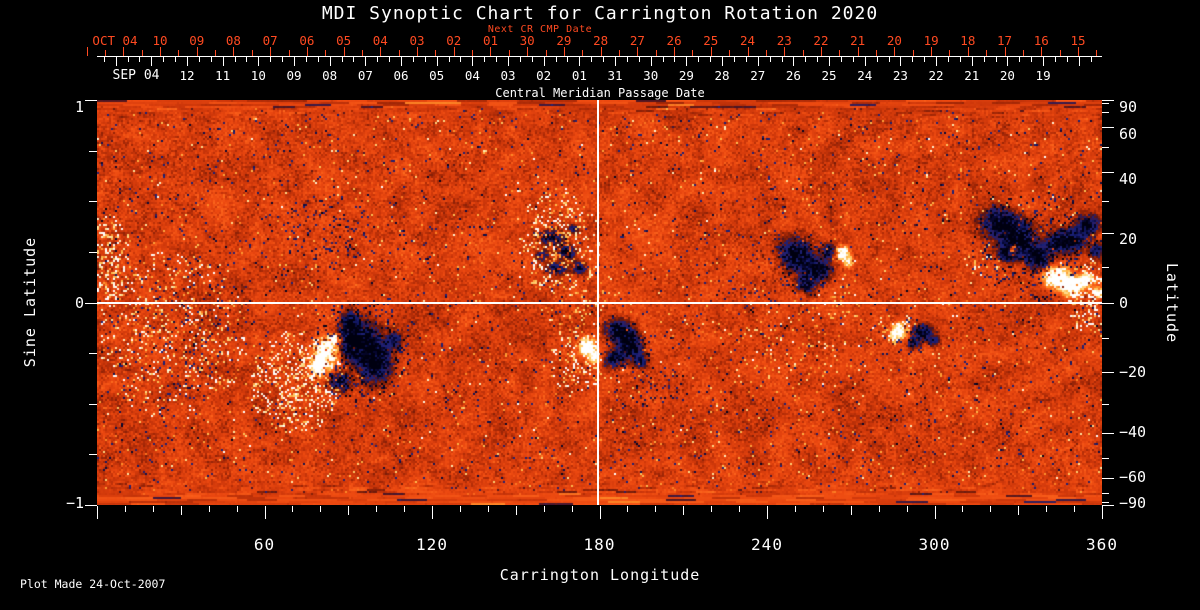  What do you see at coordinates (829, 75) in the screenshot?
I see `cmp-date-label: 25` at bounding box center [829, 75].